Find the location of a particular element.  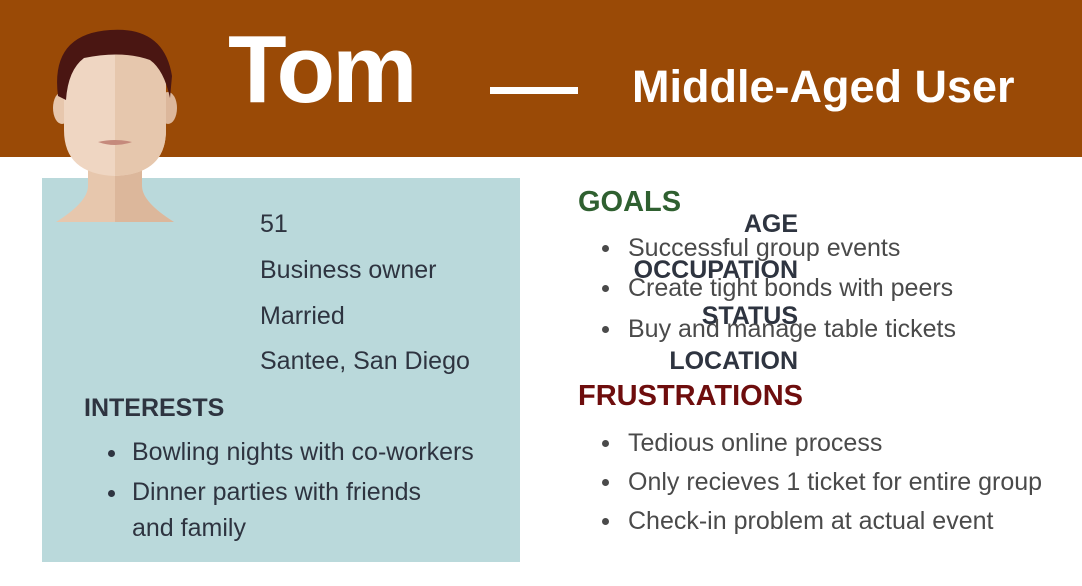

age-label: AGE is located at coordinates (770, 224).